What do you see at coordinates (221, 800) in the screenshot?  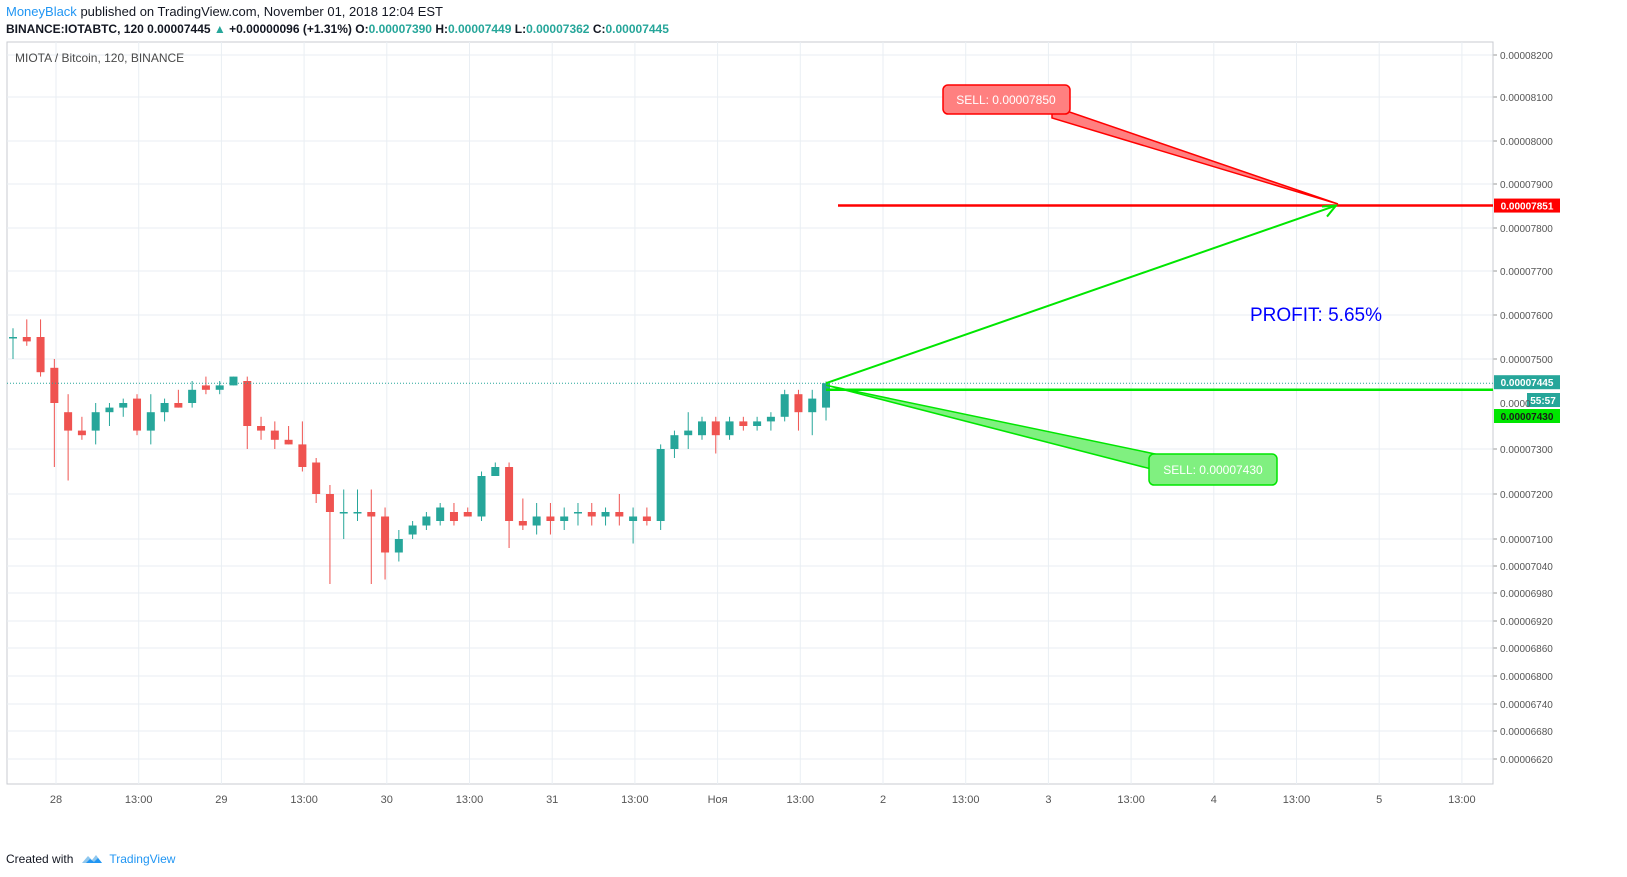 I see `x-tick-label: 29` at bounding box center [221, 800].